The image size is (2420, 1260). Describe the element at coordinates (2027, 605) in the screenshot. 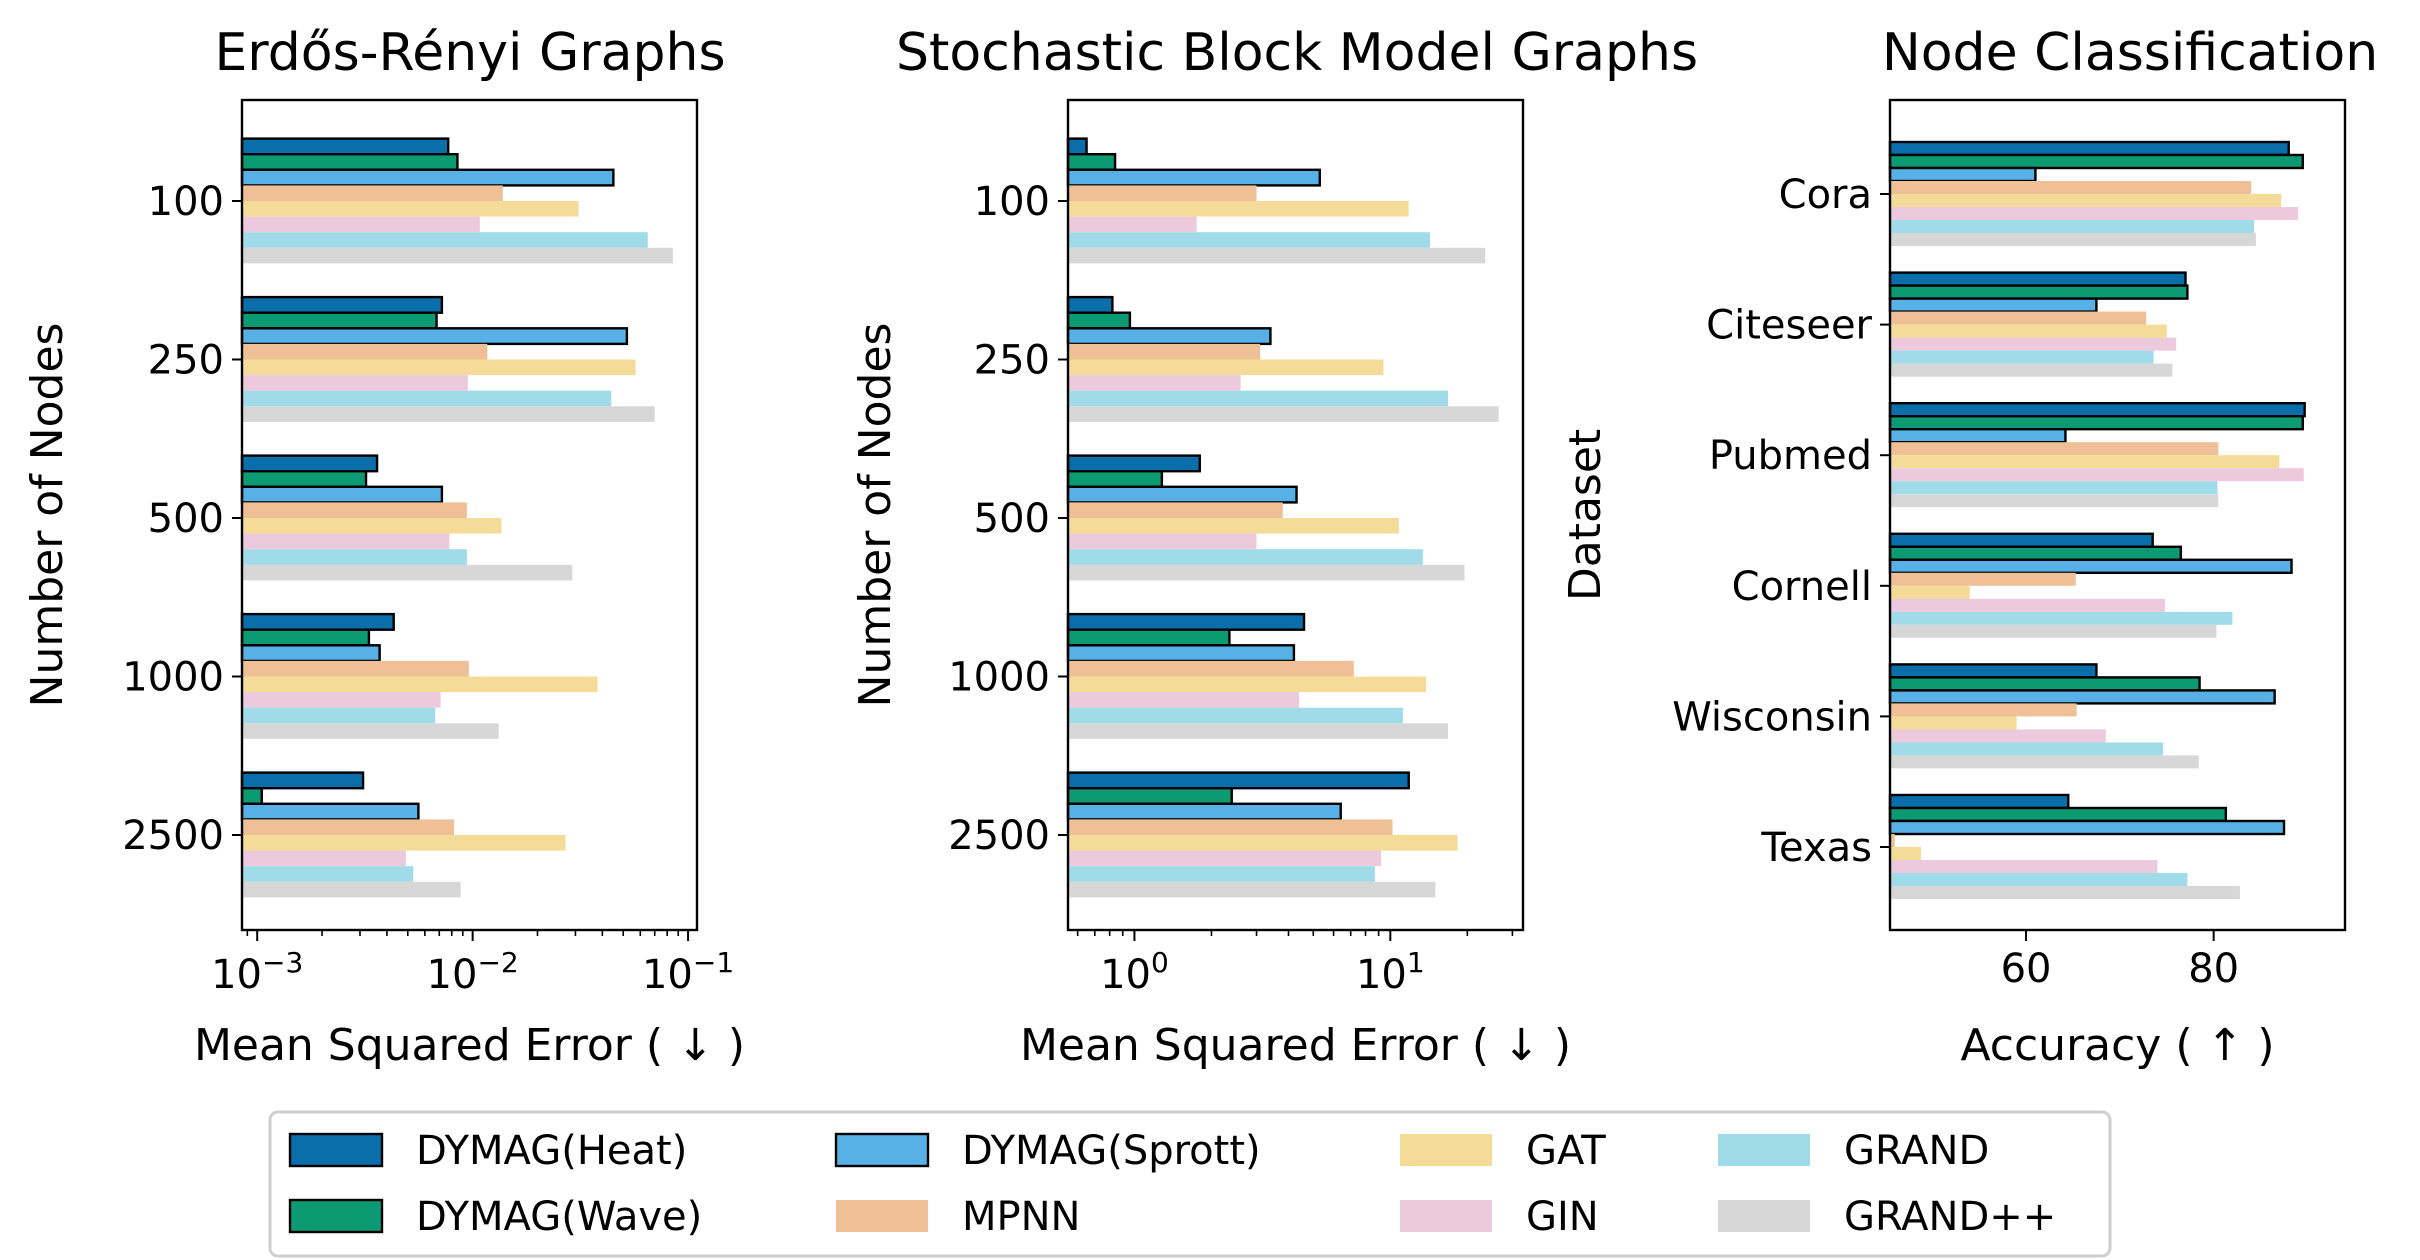

I see `bar-gin-cornell` at that location.